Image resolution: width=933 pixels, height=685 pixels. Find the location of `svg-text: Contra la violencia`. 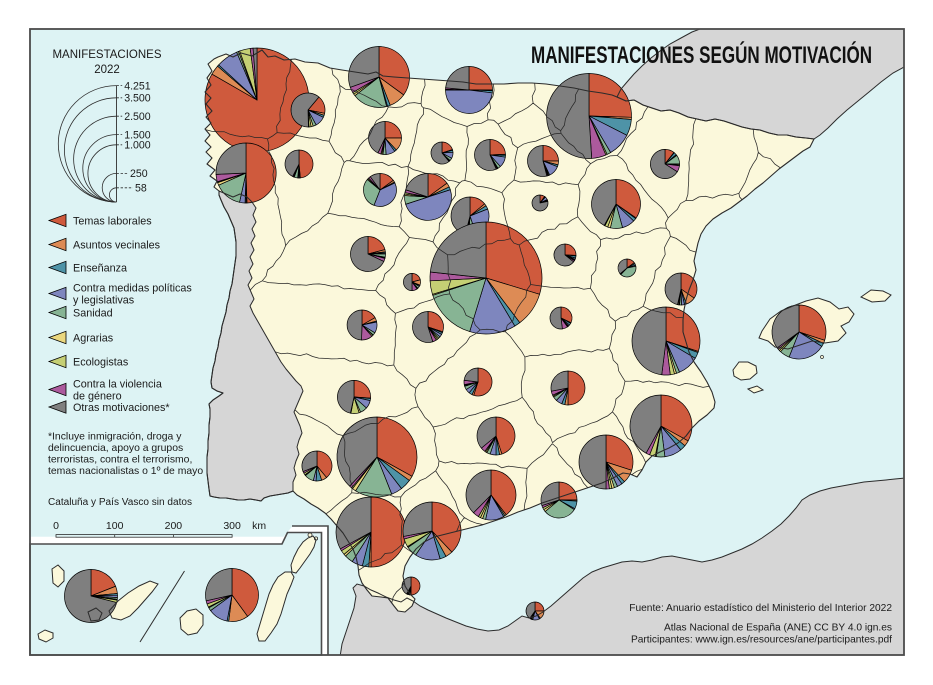

svg-text: Contra la violencia is located at coordinates (117, 384).